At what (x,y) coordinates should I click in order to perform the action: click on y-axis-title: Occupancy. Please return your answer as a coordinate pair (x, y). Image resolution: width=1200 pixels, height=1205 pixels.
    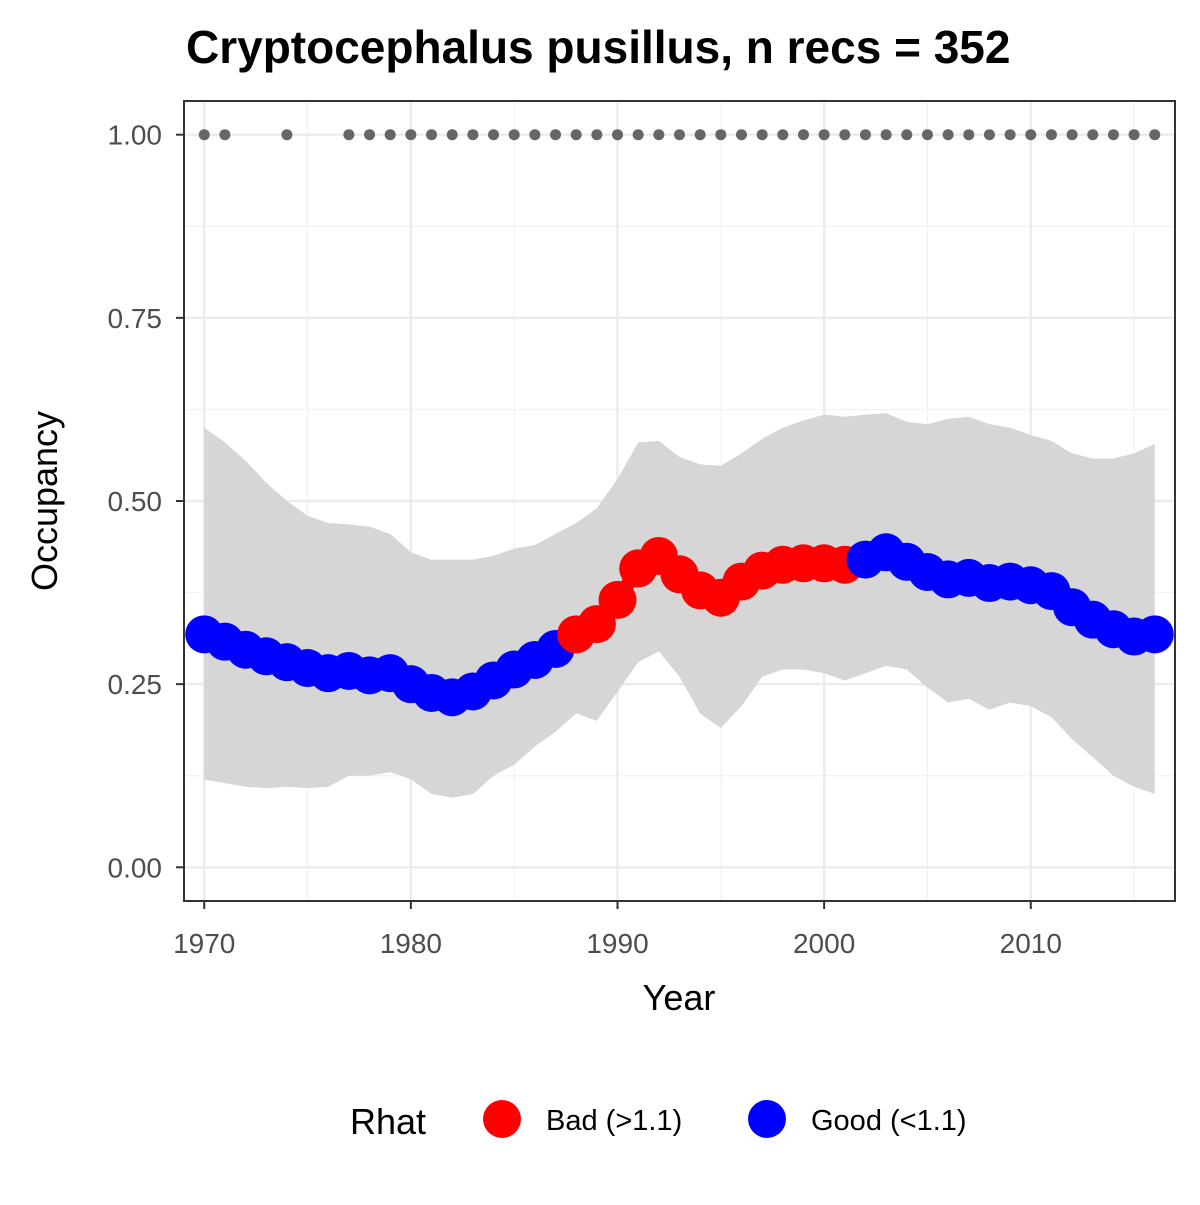
    Looking at the image, I should click on (44, 501).